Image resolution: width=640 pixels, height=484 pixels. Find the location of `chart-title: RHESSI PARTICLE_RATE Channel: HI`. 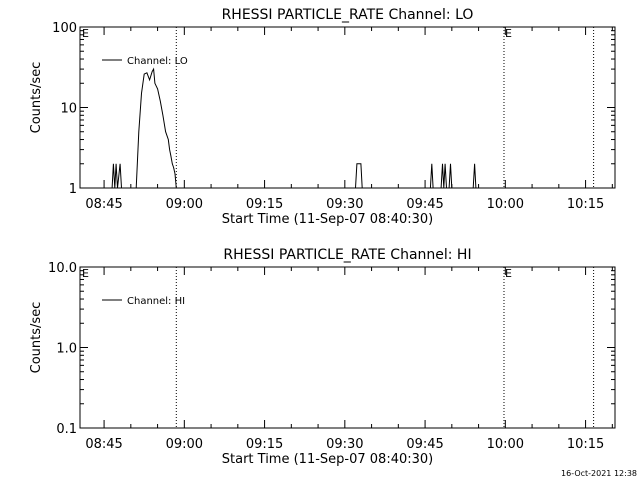

chart-title: RHESSI PARTICLE_RATE Channel: HI is located at coordinates (347, 255).